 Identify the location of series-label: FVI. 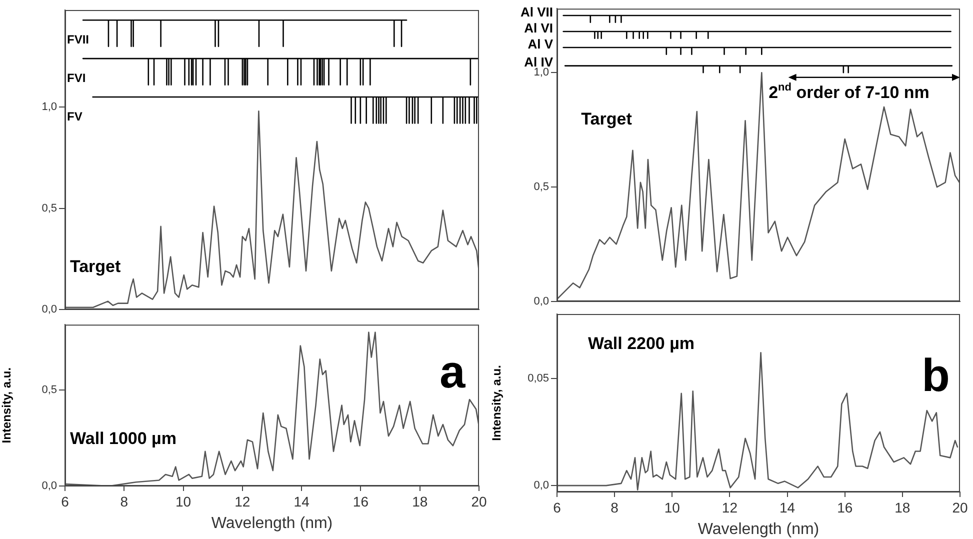
(76, 77).